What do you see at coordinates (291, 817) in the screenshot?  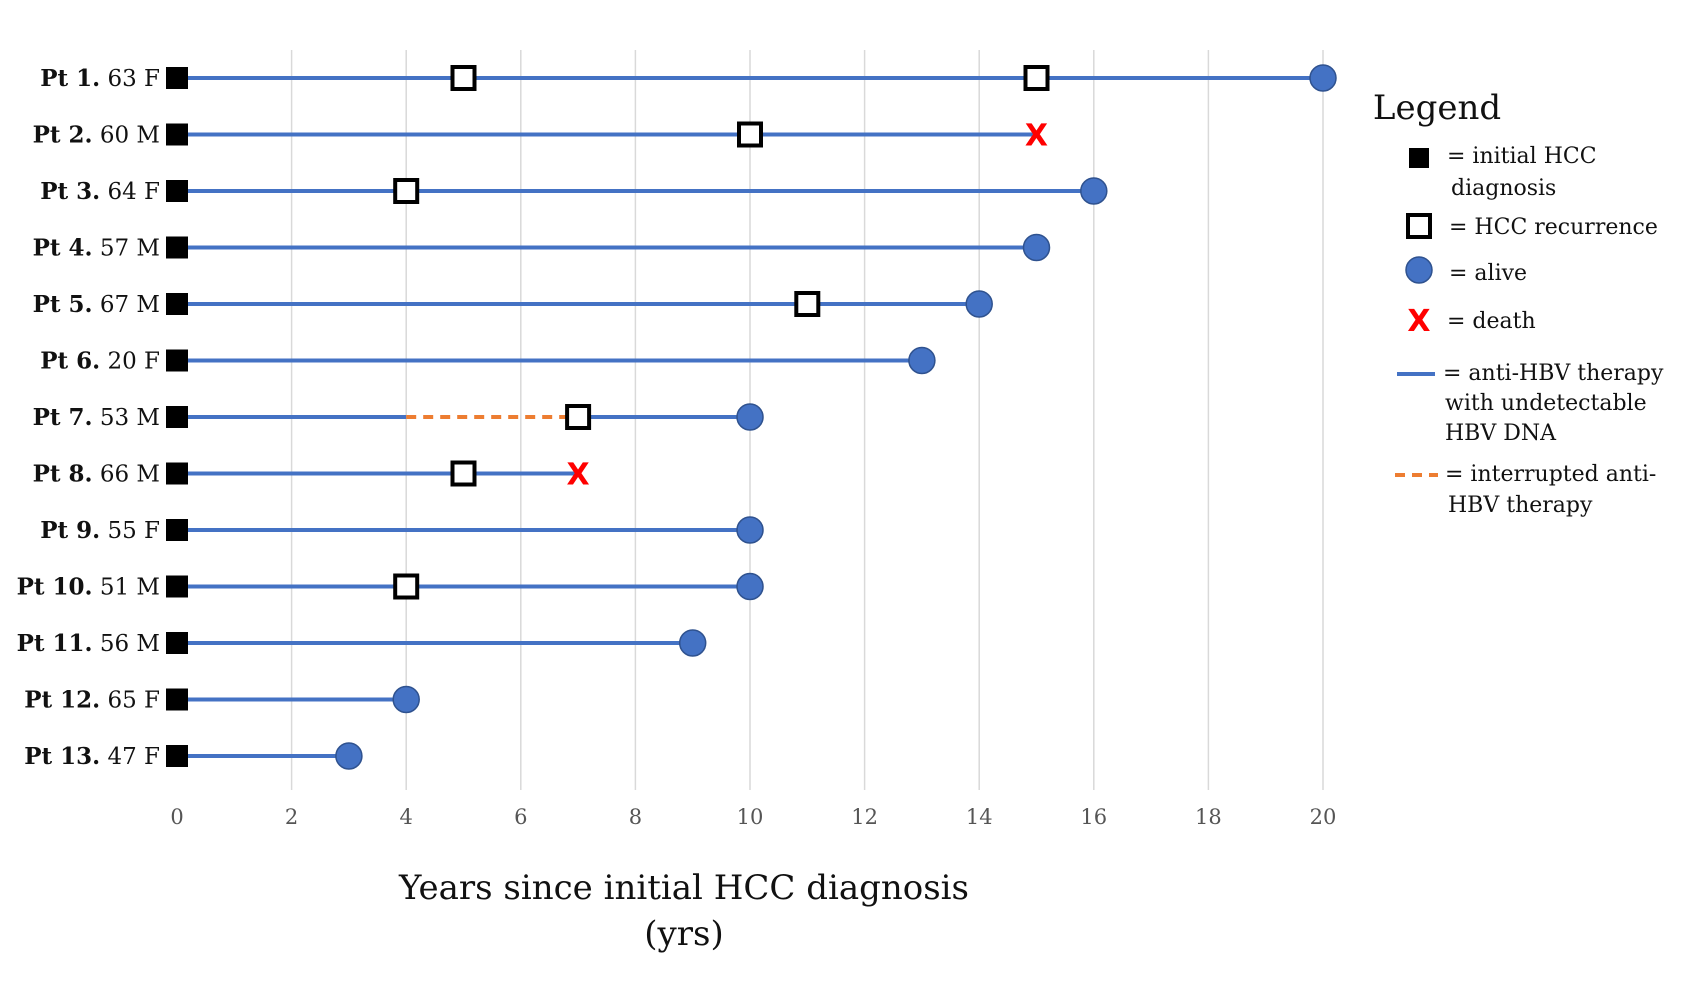 I see `x-tick-label-2: 2` at bounding box center [291, 817].